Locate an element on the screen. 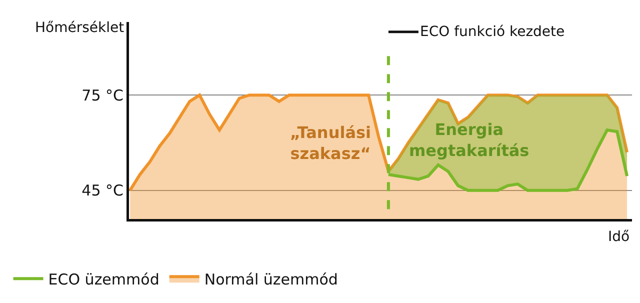 The width and height of the screenshot is (640, 303). legend-label: Normál üzemmód is located at coordinates (271, 279).